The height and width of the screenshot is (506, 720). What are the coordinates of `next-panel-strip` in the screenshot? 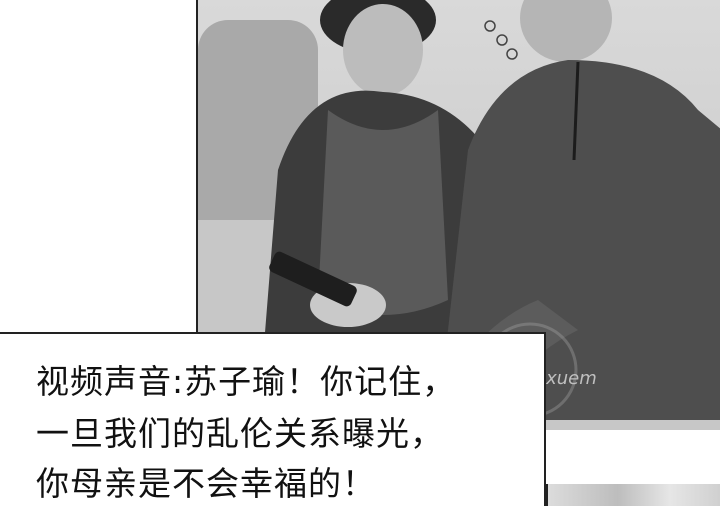 It's located at (633, 495).